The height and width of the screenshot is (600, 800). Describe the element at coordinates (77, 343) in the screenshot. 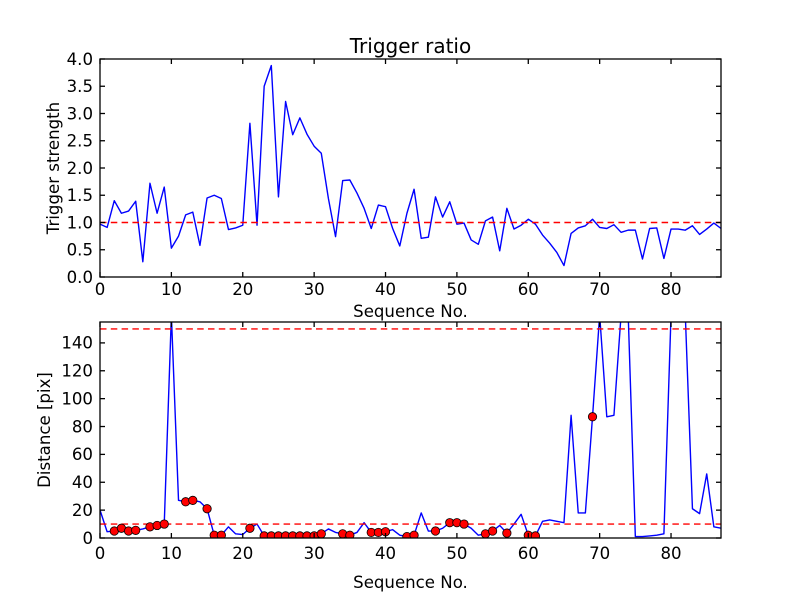

I see `y-tick-label: 140` at that location.